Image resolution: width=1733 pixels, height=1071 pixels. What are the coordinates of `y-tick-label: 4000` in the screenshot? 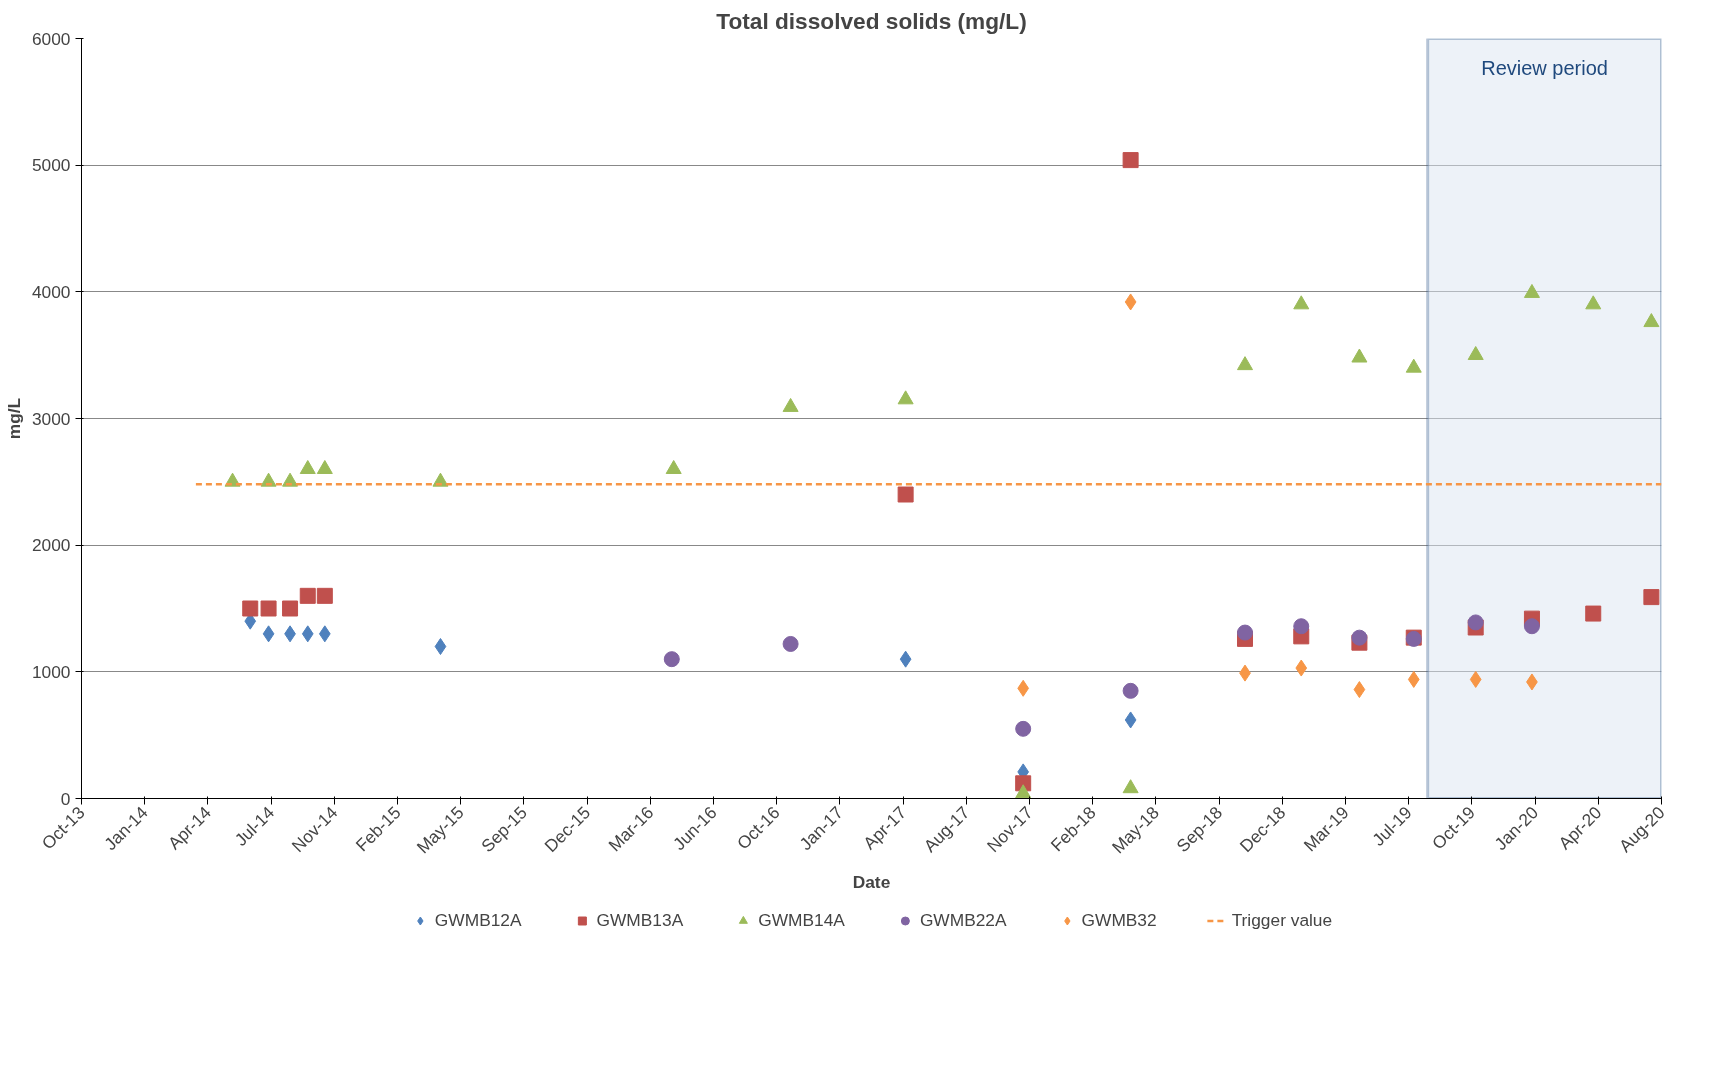 It's located at (51, 291).